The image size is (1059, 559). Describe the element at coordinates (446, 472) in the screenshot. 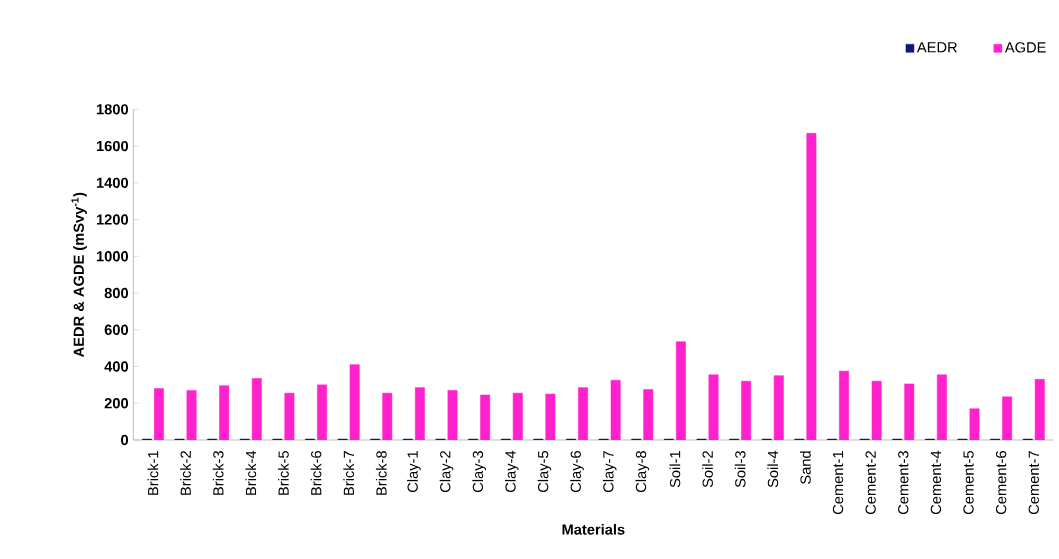

I see `x-tick-label: Clay-2` at that location.